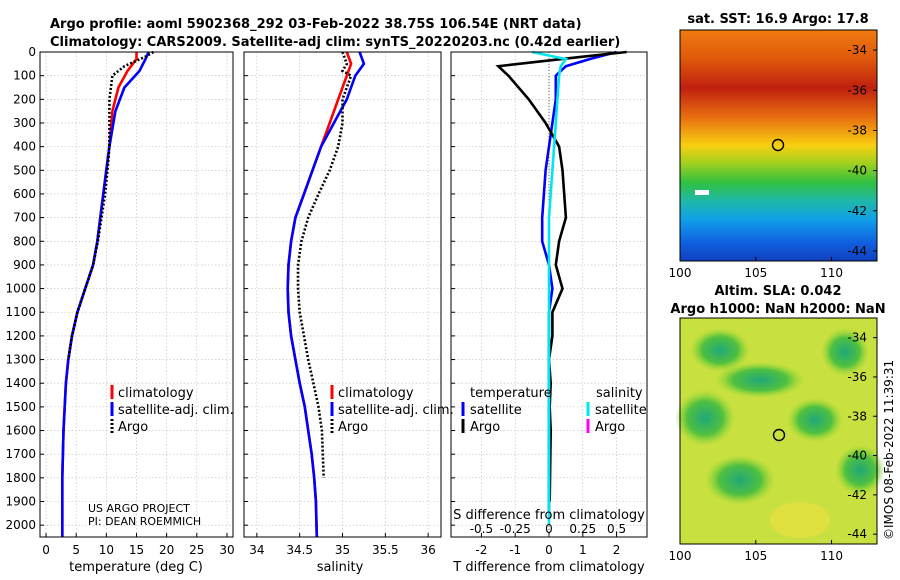 The height and width of the screenshot is (580, 900). What do you see at coordinates (857, 90) in the screenshot?
I see `lat-tick-label: -36` at bounding box center [857, 90].